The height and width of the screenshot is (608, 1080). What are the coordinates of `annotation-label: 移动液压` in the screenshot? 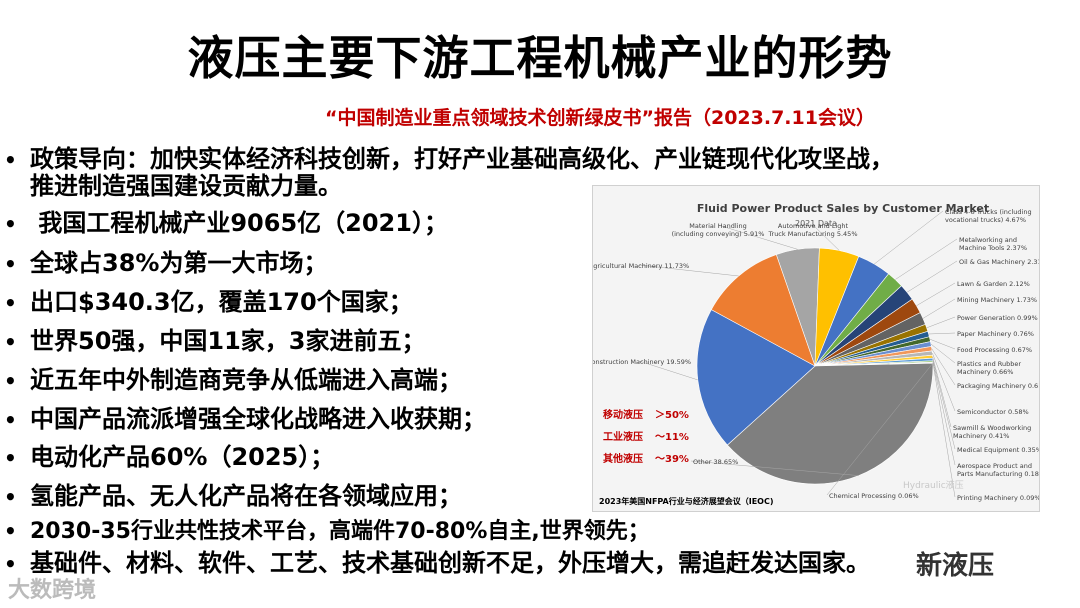 It's located at (623, 414).